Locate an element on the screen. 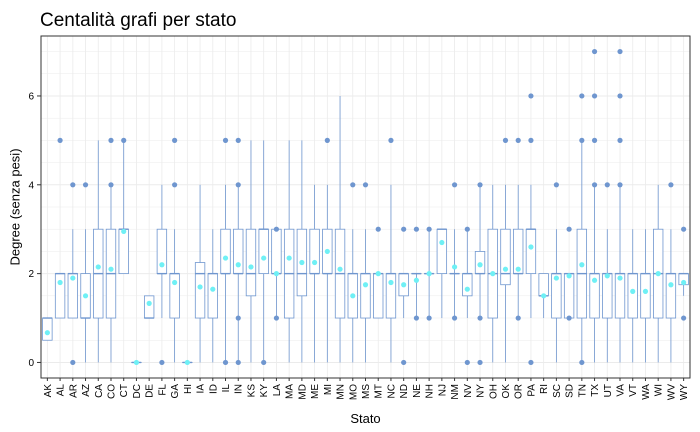 The height and width of the screenshot is (432, 700). x-tick-label: NH is located at coordinates (430, 391).